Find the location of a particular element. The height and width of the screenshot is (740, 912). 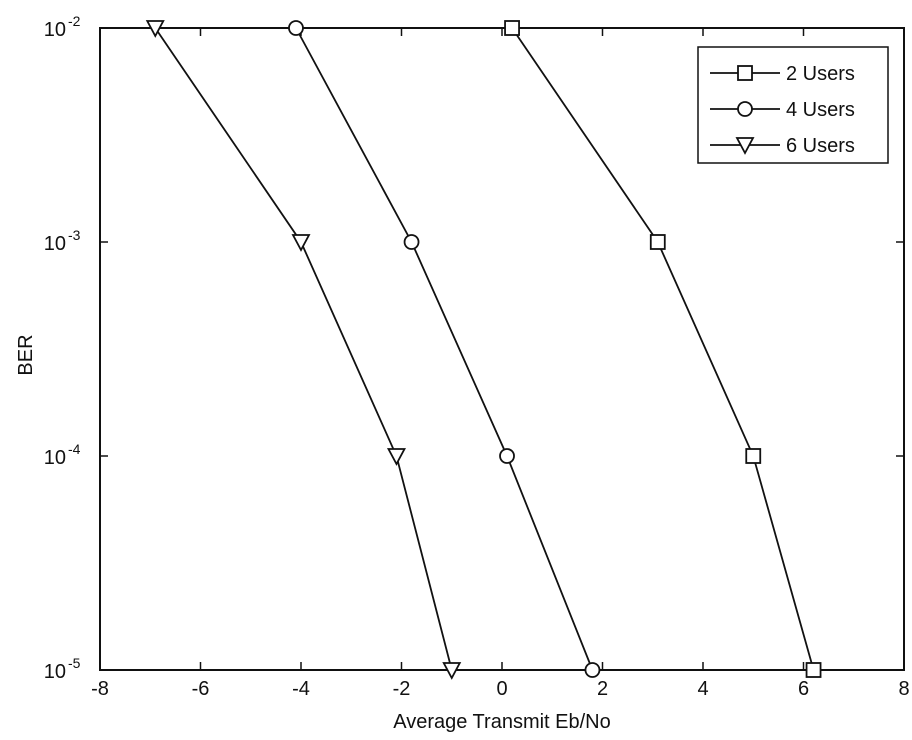

y-axis-label: BER is located at coordinates (26, 354).